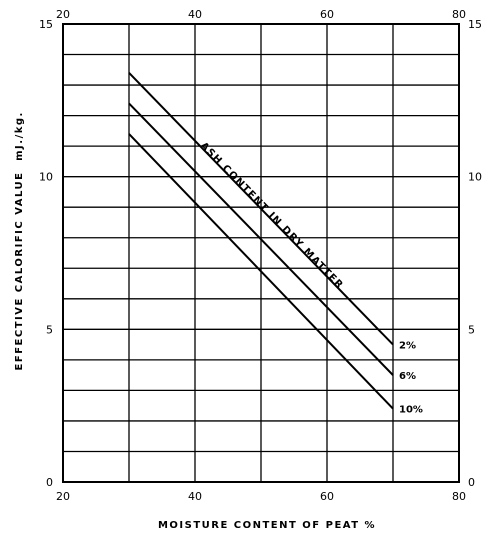  Describe the element at coordinates (46, 24) in the screenshot. I see `y-tick-left-15: 15` at that location.